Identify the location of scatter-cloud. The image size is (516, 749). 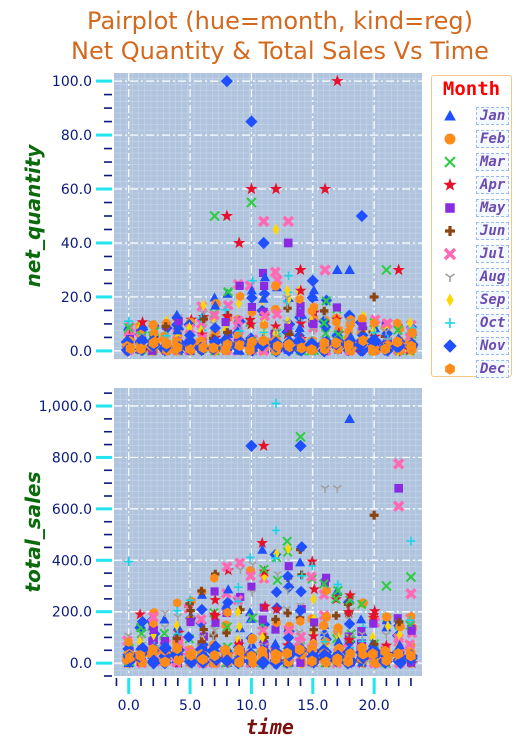
(269, 312).